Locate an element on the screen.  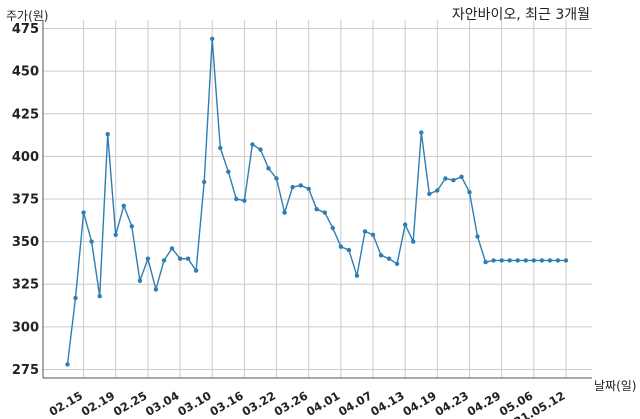
x-axis-label: 날짜(일) is located at coordinates (615, 386).